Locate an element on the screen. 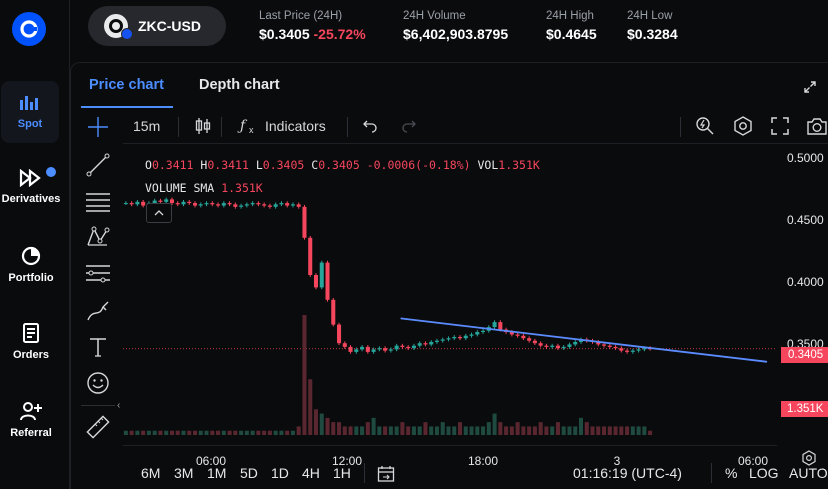  range-5d: 5D is located at coordinates (249, 473).